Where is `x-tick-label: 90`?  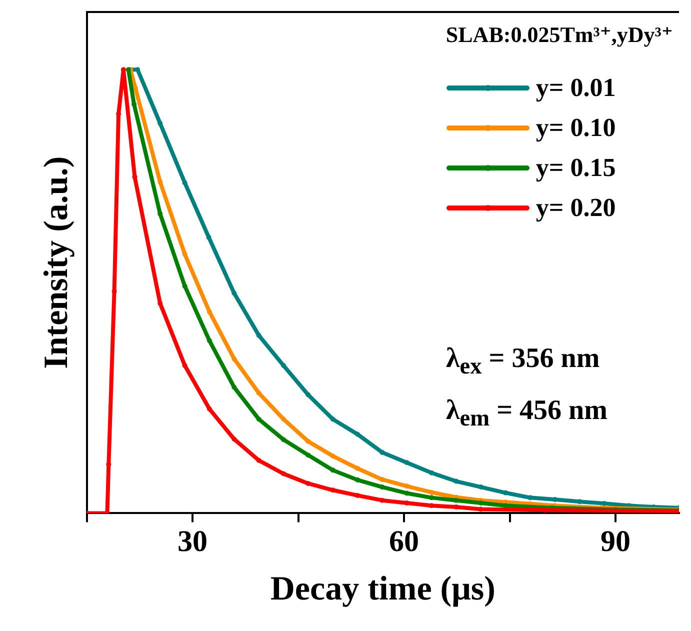
x-tick-label: 90 is located at coordinates (615, 541).